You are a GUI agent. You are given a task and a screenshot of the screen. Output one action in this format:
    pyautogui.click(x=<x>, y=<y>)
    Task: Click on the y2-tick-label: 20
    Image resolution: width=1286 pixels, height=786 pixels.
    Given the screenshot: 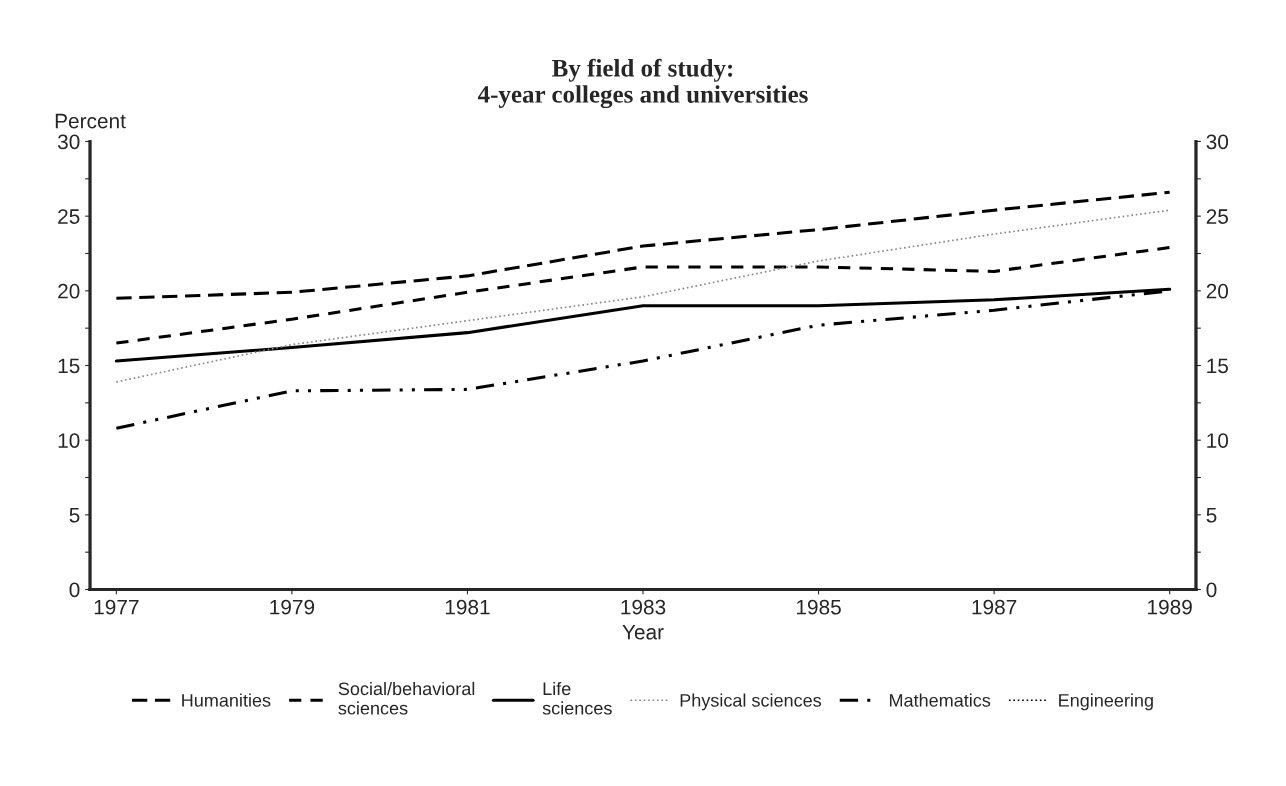 What is the action you would take?
    pyautogui.click(x=1217, y=291)
    